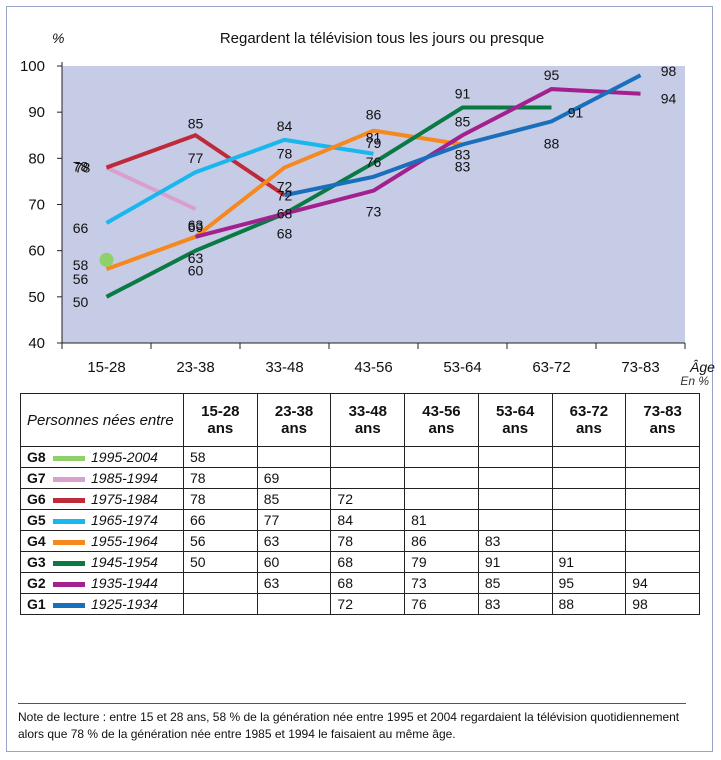  Describe the element at coordinates (463, 135) in the screenshot. I see `series-line-g1` at that location.